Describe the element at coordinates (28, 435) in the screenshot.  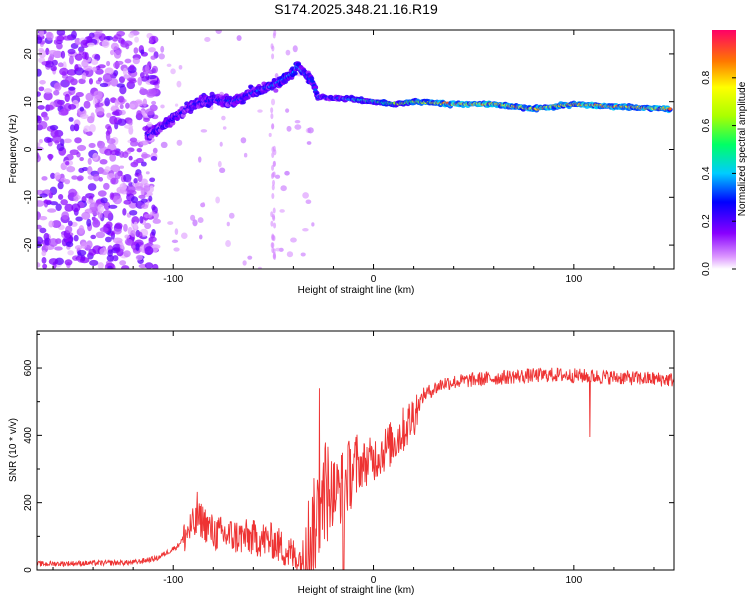
I see `y-tick-label: 400` at that location.